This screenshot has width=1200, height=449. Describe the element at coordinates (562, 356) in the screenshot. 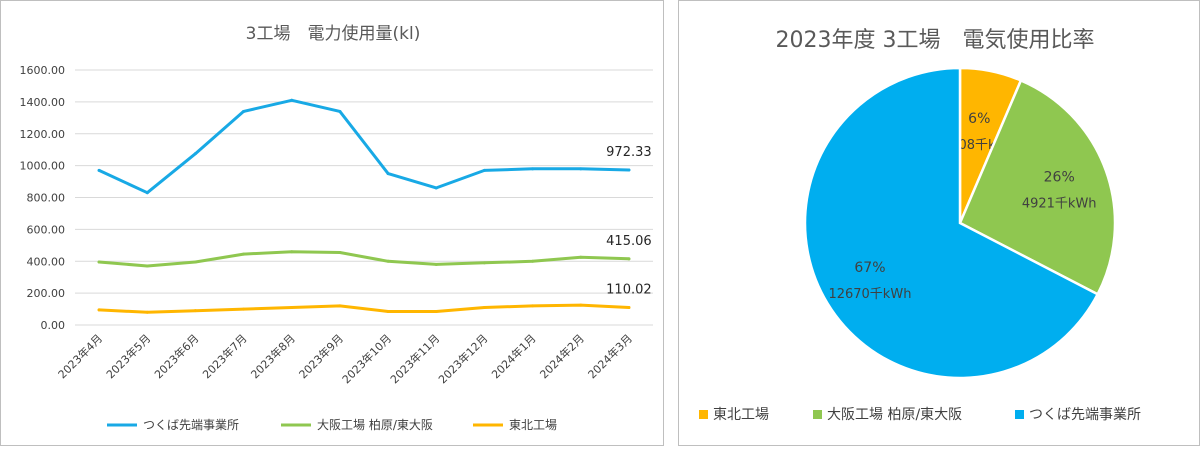

I see `x-tick-label: 2024年2月` at that location.